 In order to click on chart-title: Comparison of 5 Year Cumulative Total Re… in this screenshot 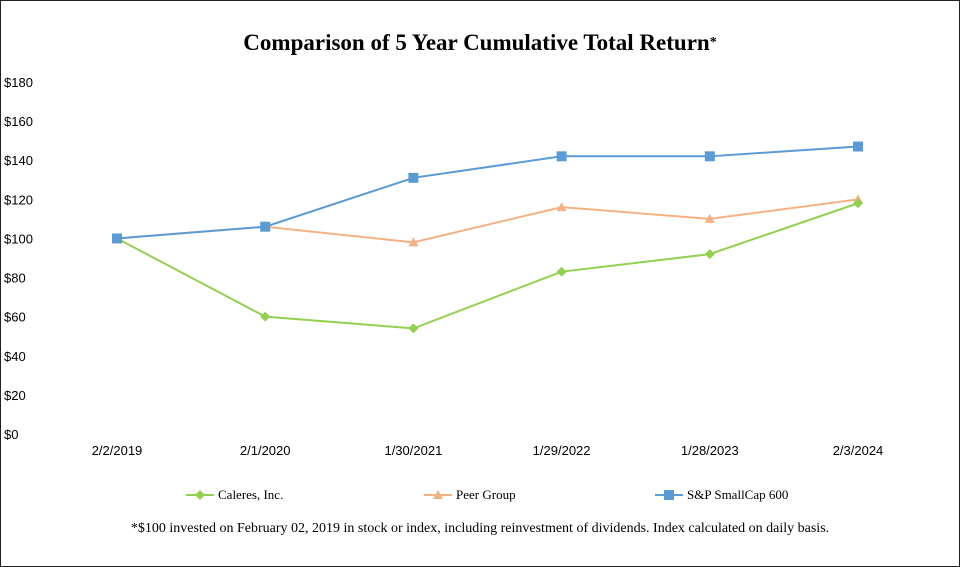, I will do `click(480, 43)`.